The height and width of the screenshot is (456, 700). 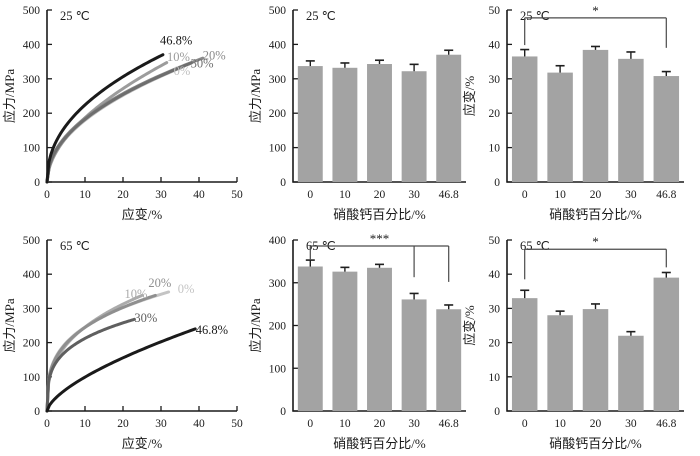 What do you see at coordinates (449, 360) in the screenshot?
I see `bar-46.8` at bounding box center [449, 360].